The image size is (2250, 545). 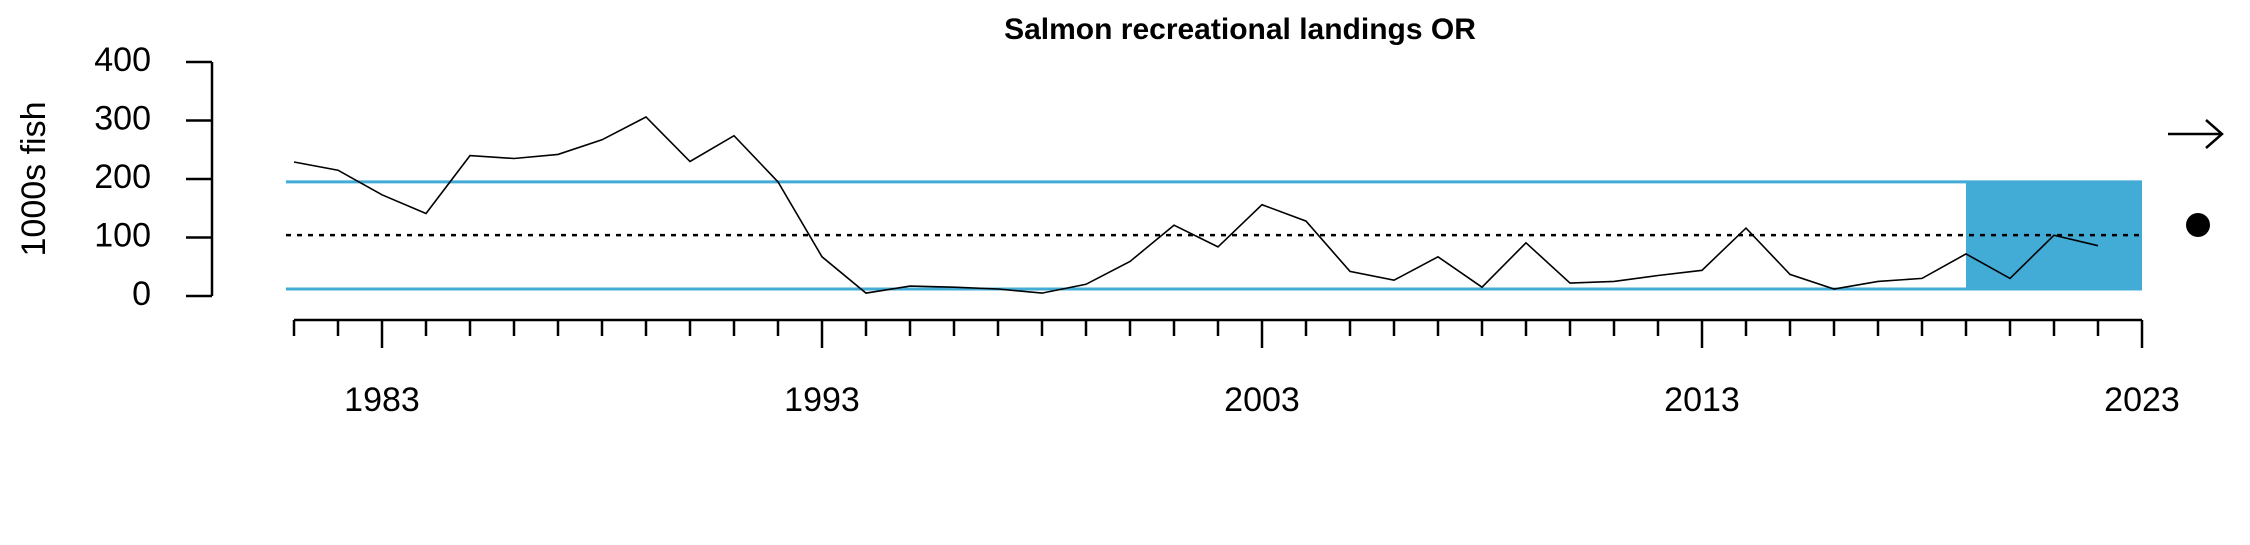 What do you see at coordinates (122, 177) in the screenshot?
I see `y-tick-label: 200` at bounding box center [122, 177].